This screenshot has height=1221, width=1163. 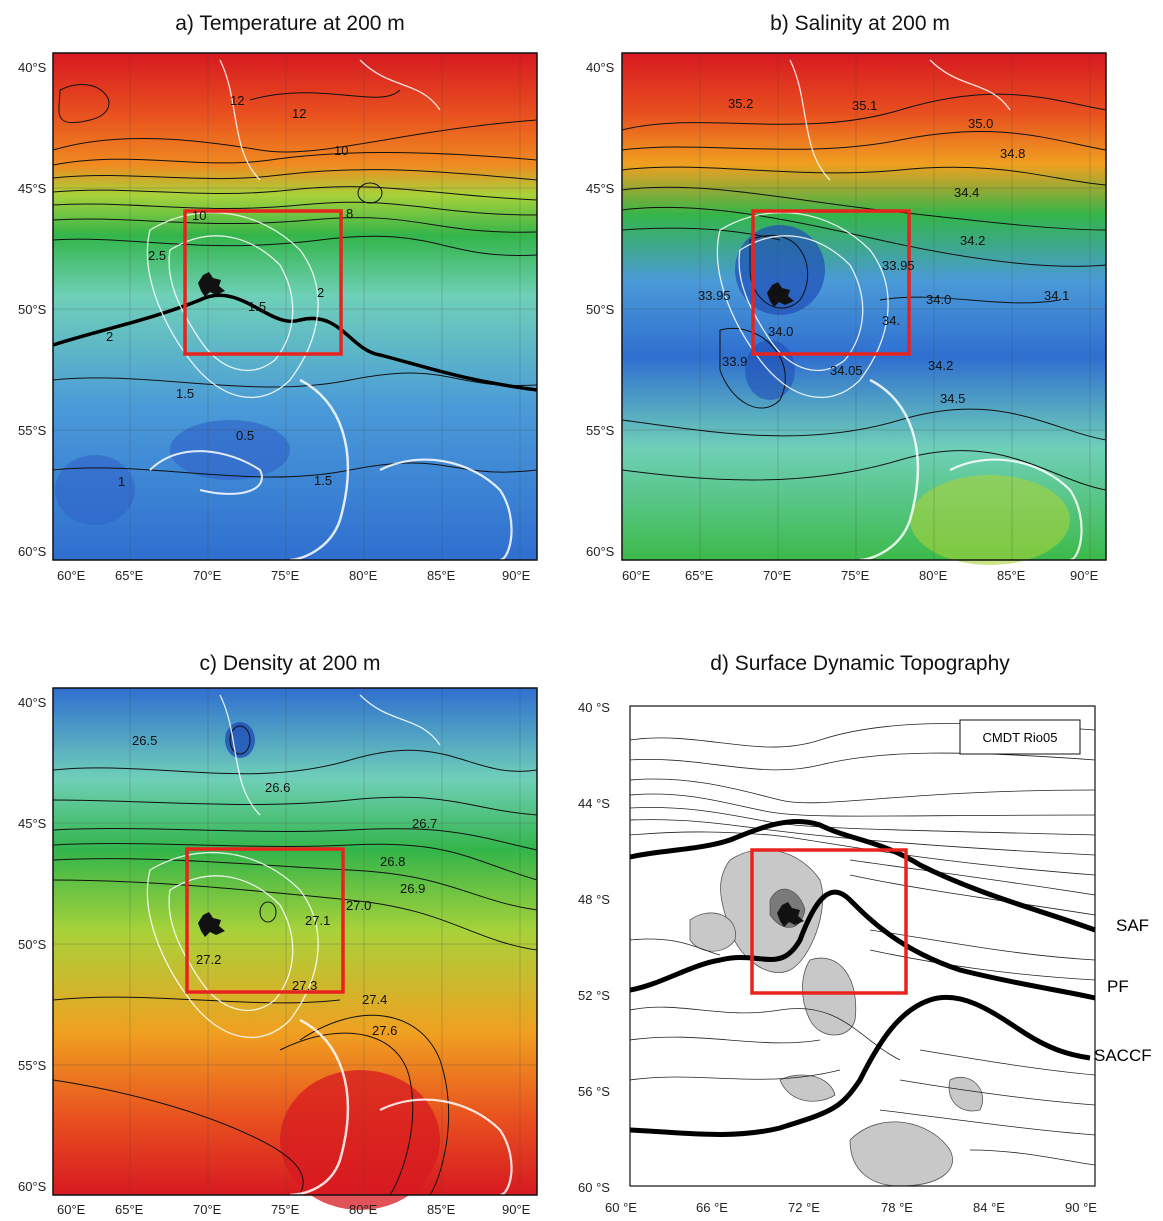 What do you see at coordinates (144, 740) in the screenshot?
I see `contour-label: 26.5` at bounding box center [144, 740].